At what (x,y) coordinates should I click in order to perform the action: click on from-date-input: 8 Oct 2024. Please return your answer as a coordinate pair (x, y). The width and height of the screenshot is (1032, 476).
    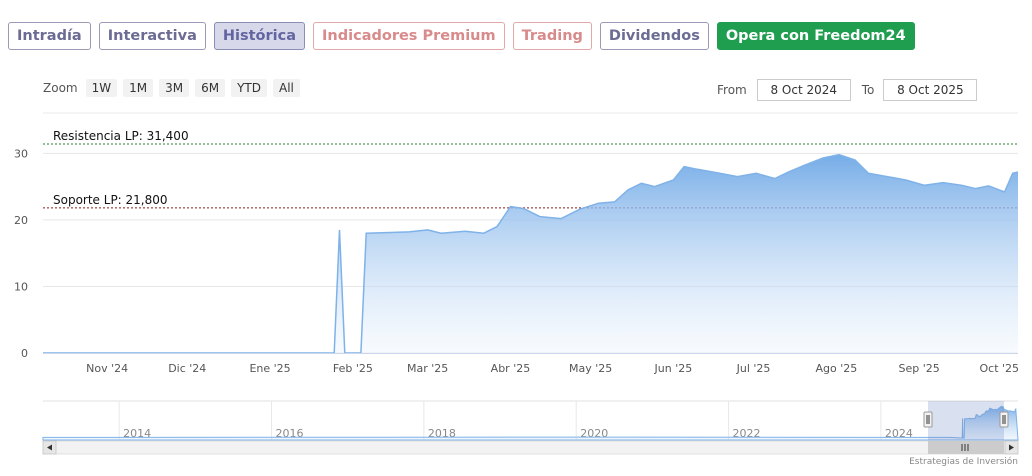
    Looking at the image, I should click on (803, 90).